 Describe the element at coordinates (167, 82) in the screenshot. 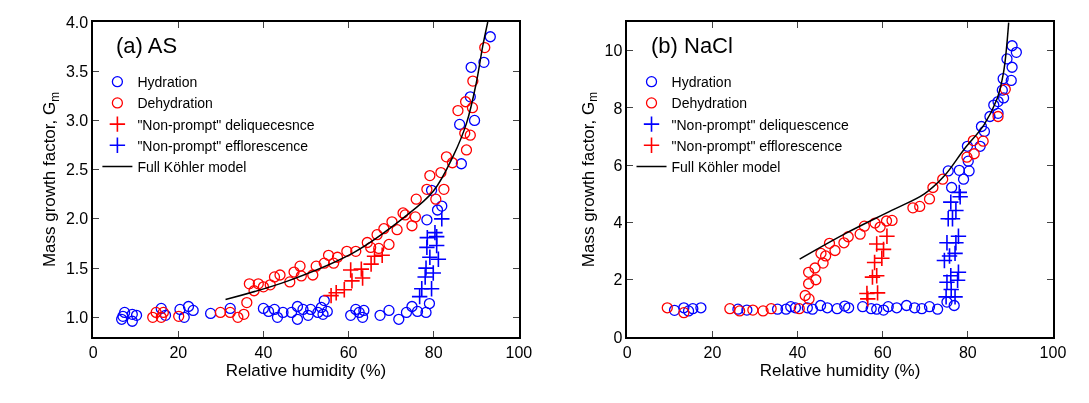

I see `legend-label: Hydration` at that location.